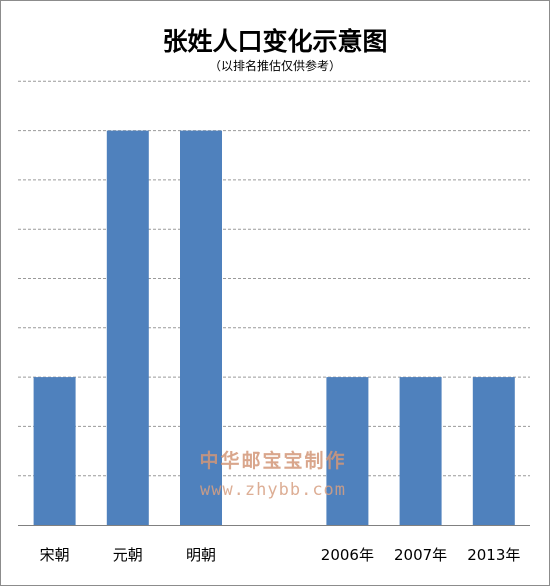 Image resolution: width=550 pixels, height=586 pixels. What do you see at coordinates (493, 555) in the screenshot?
I see `x-tick-label: 2013年` at bounding box center [493, 555].